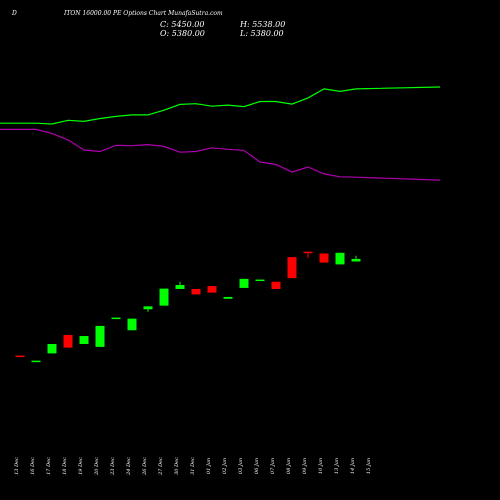 This screenshot has height=500, width=500. What do you see at coordinates (177, 466) in the screenshot?
I see `x-tick-label: 30 Dec` at bounding box center [177, 466].